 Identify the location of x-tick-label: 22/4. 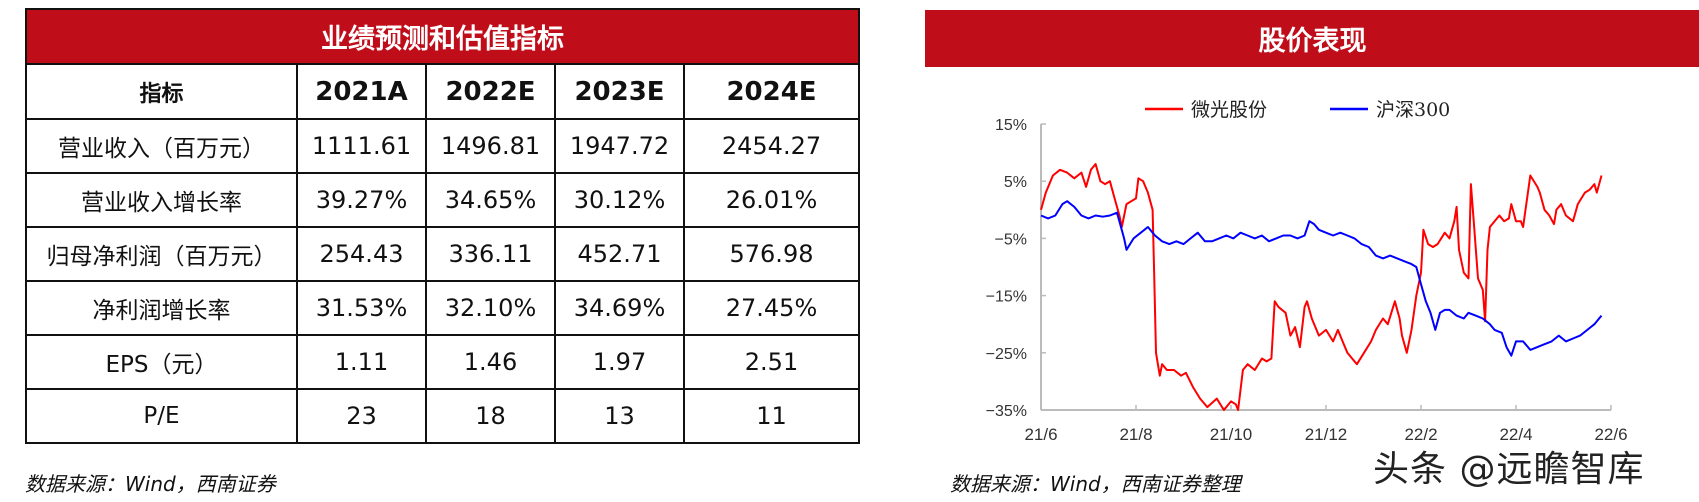
(1515, 434).